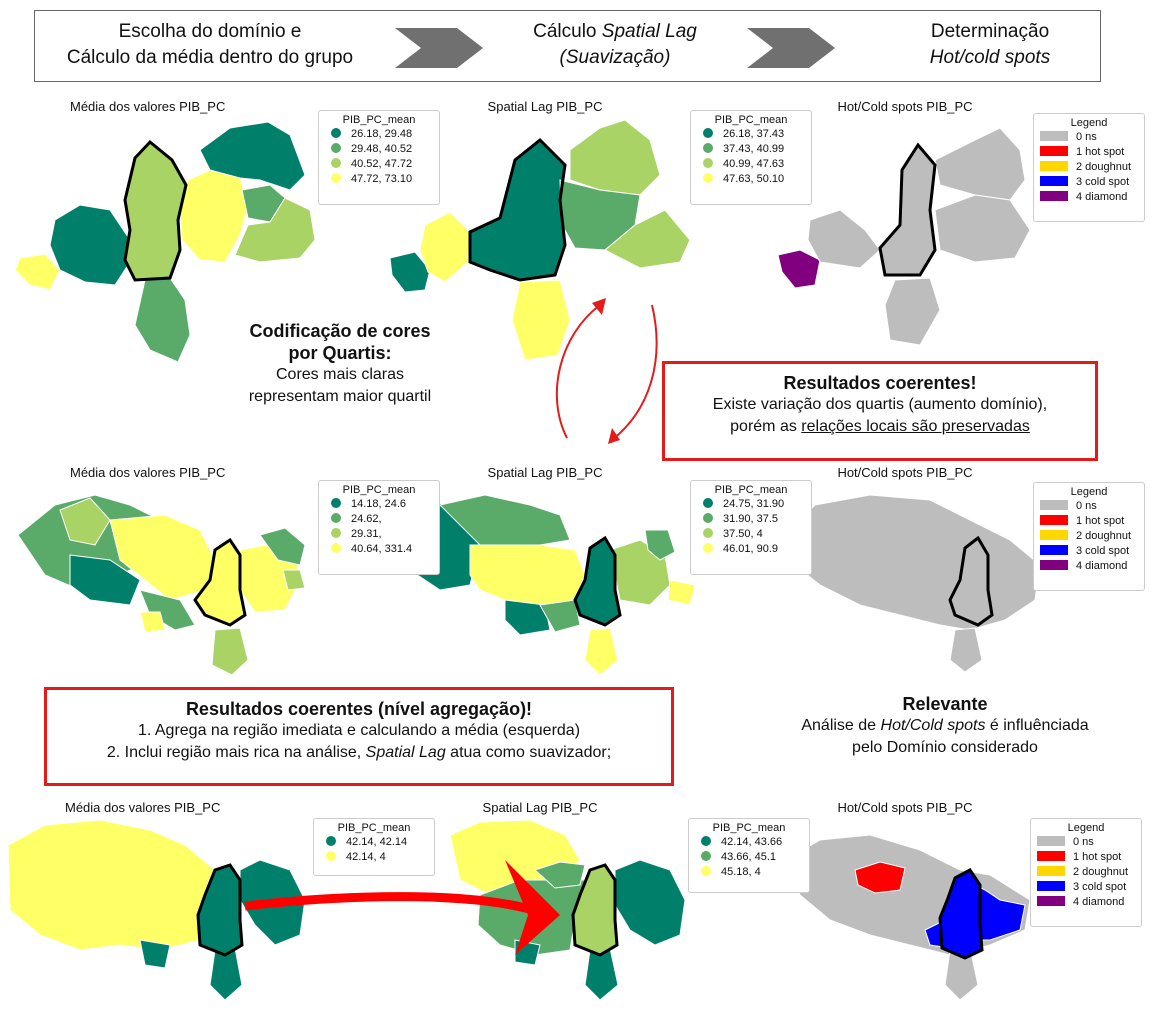 Image resolution: width=1154 pixels, height=1022 pixels. Describe the element at coordinates (148, 472) in the screenshot. I see `panel-title: Média dos valores PIB_PC` at that location.